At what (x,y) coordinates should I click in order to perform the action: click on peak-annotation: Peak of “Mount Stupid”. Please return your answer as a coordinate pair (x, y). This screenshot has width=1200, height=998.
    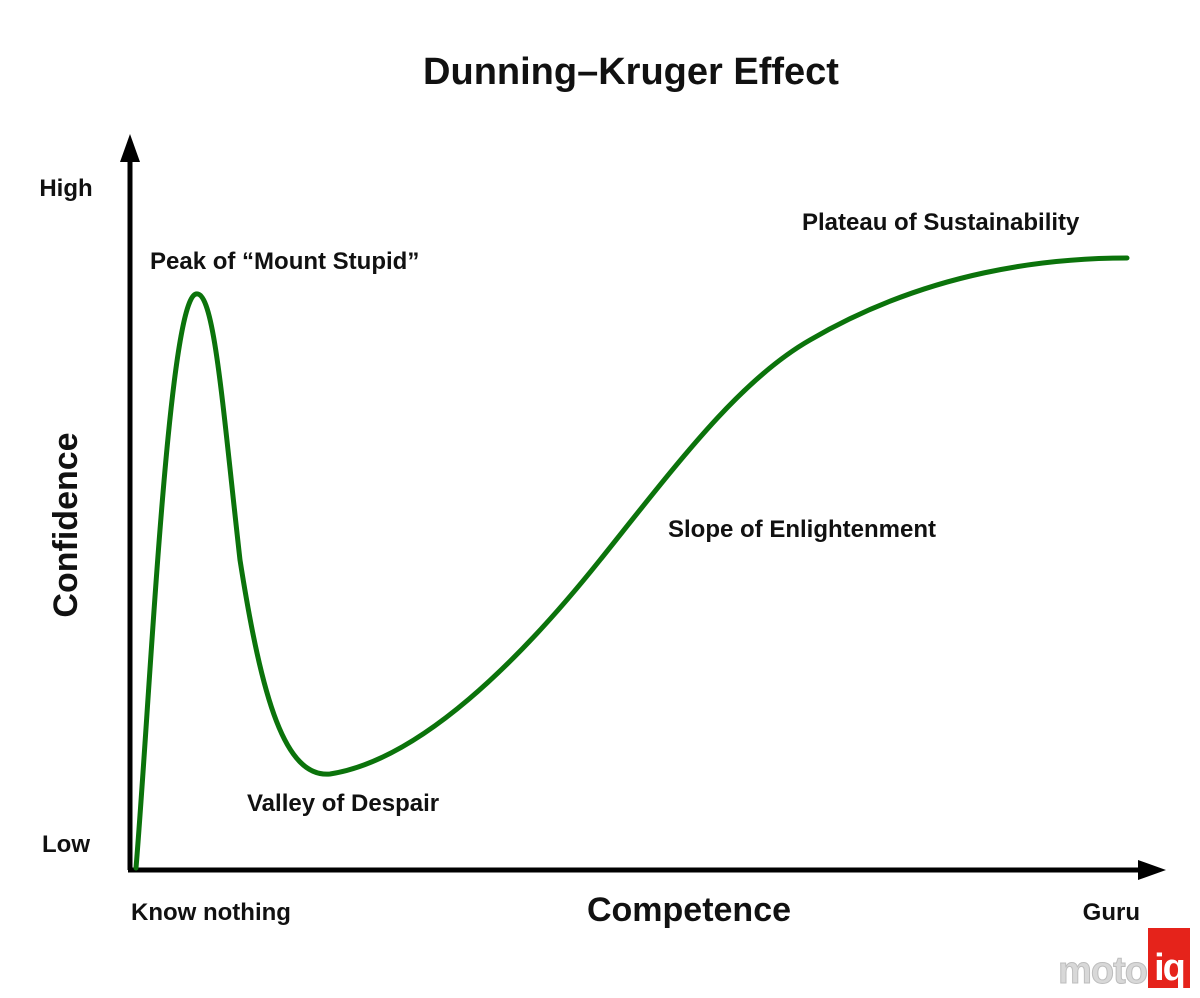
    Looking at the image, I should click on (284, 261).